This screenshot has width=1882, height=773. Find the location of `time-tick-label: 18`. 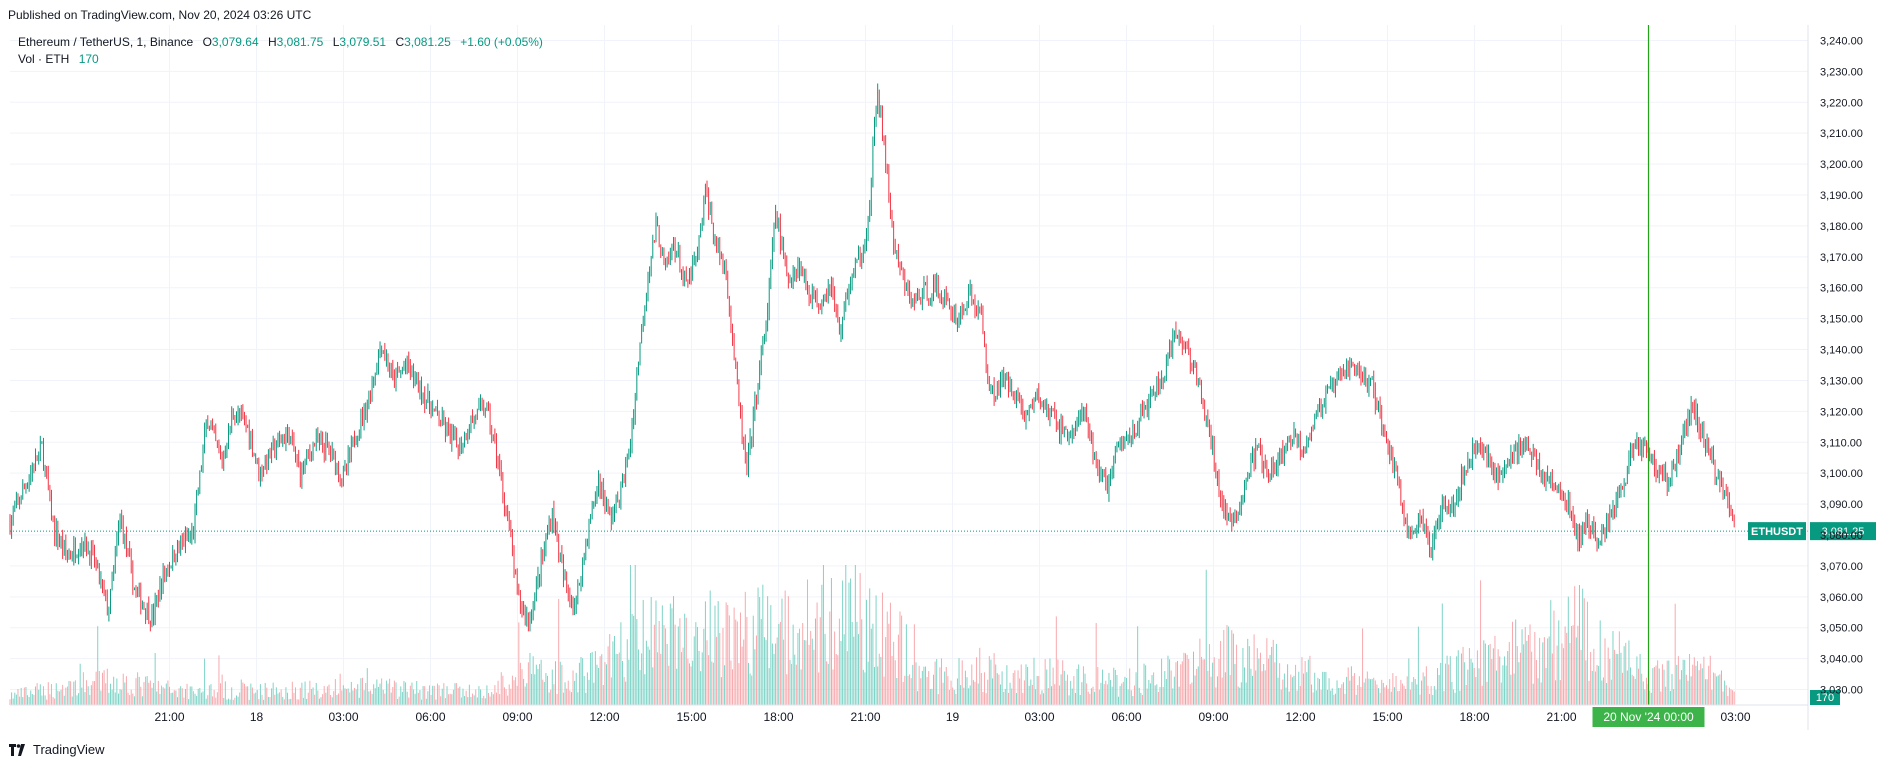

time-tick-label: 18 is located at coordinates (257, 717).